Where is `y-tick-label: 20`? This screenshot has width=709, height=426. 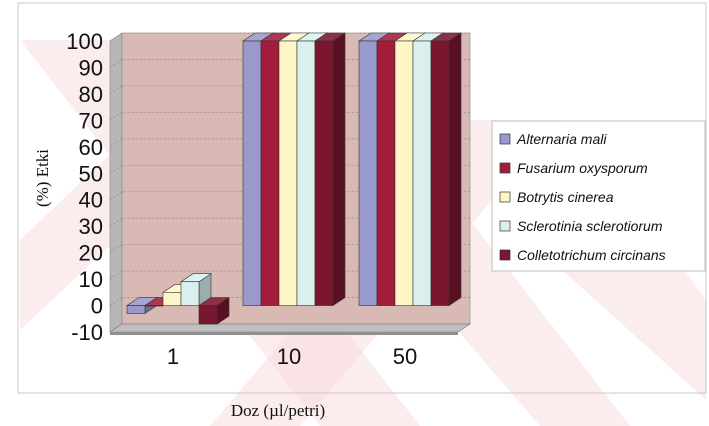
y-tick-label: 20 is located at coordinates (91, 253).